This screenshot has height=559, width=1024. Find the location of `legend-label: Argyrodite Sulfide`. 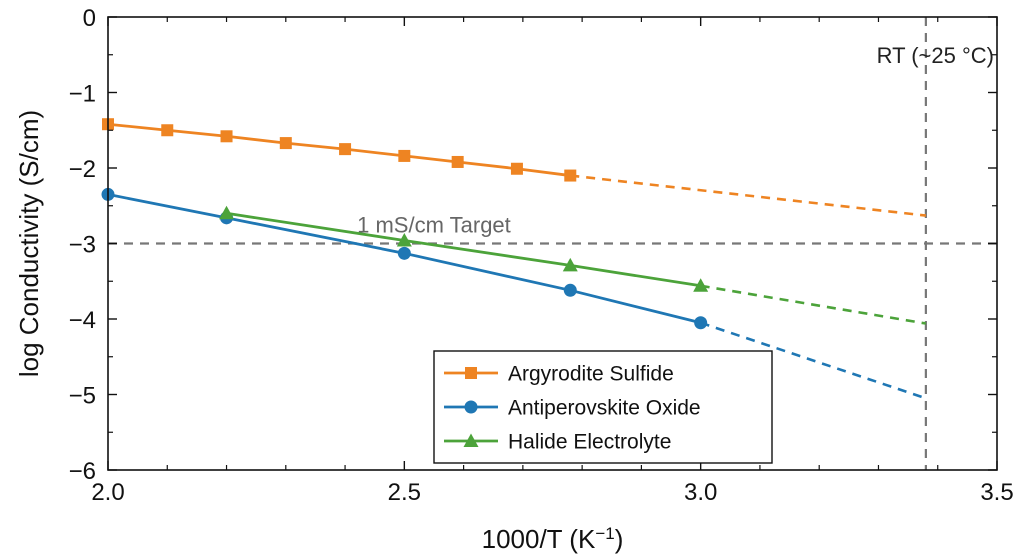

legend-label: Argyrodite Sulfide is located at coordinates (591, 374).